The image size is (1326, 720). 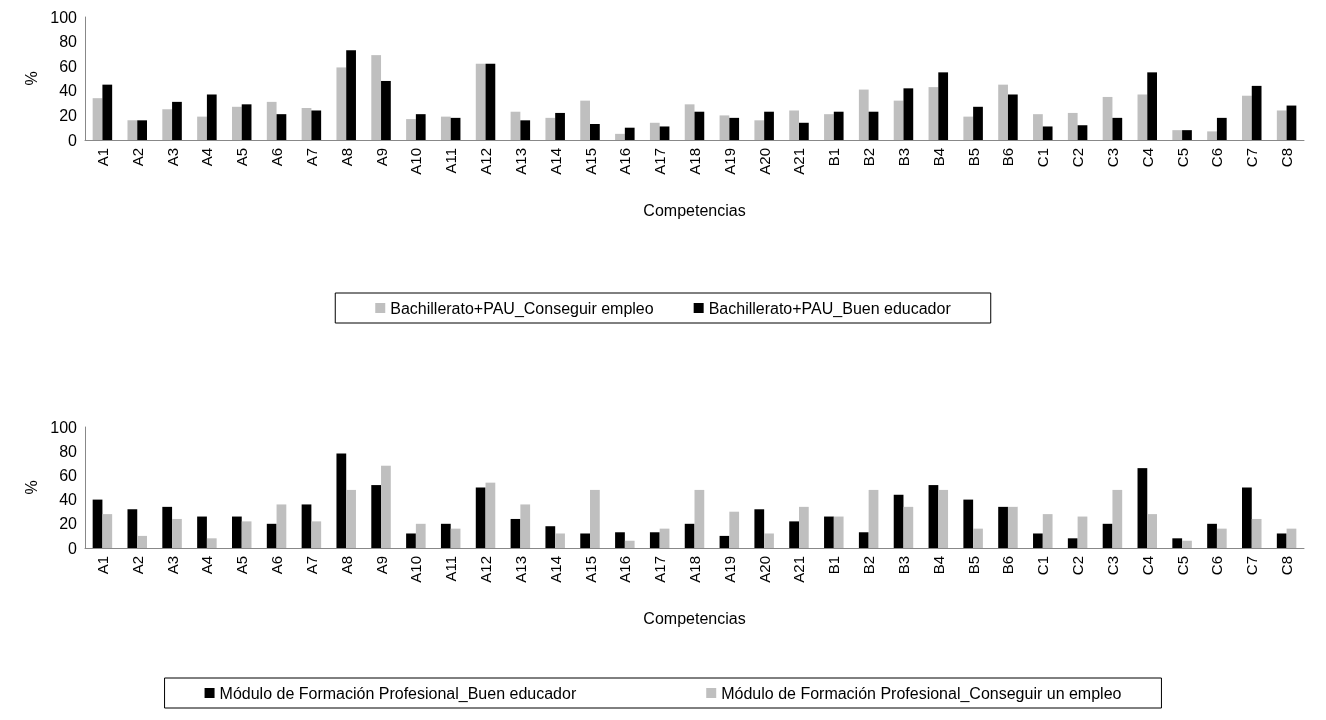 I want to click on x-tick-label: A17, so click(x=660, y=569).